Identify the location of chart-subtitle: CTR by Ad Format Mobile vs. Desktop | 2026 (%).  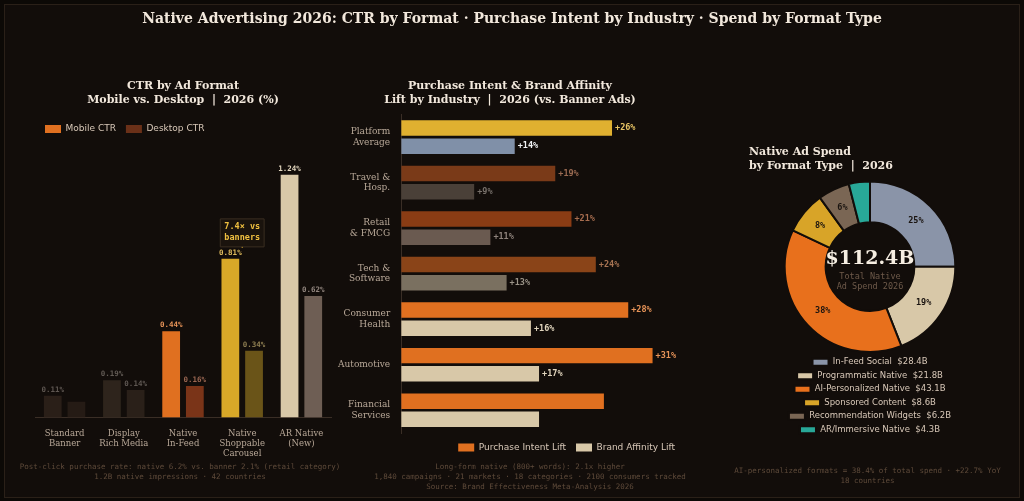
(183, 92).